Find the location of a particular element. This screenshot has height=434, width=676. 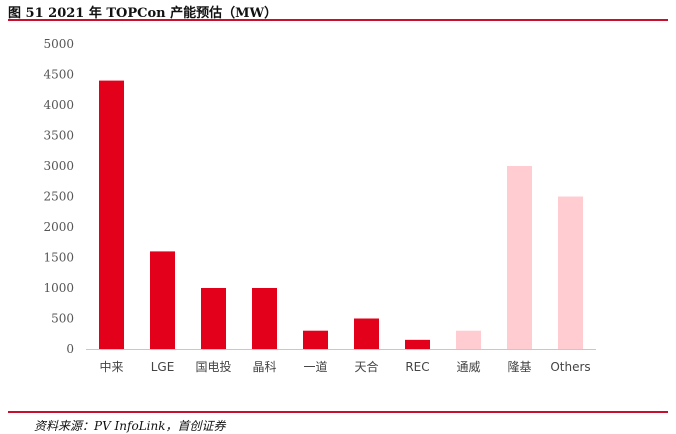

x-tick-label: REC is located at coordinates (417, 367).